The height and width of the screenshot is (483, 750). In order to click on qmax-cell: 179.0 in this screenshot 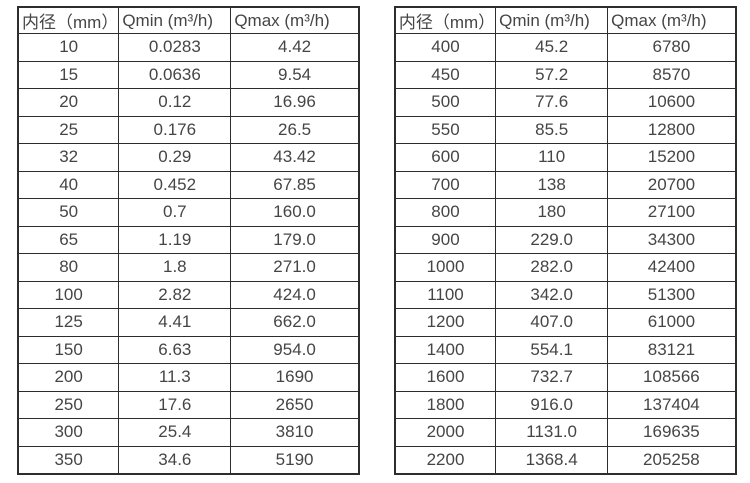, I will do `click(295, 239)`.